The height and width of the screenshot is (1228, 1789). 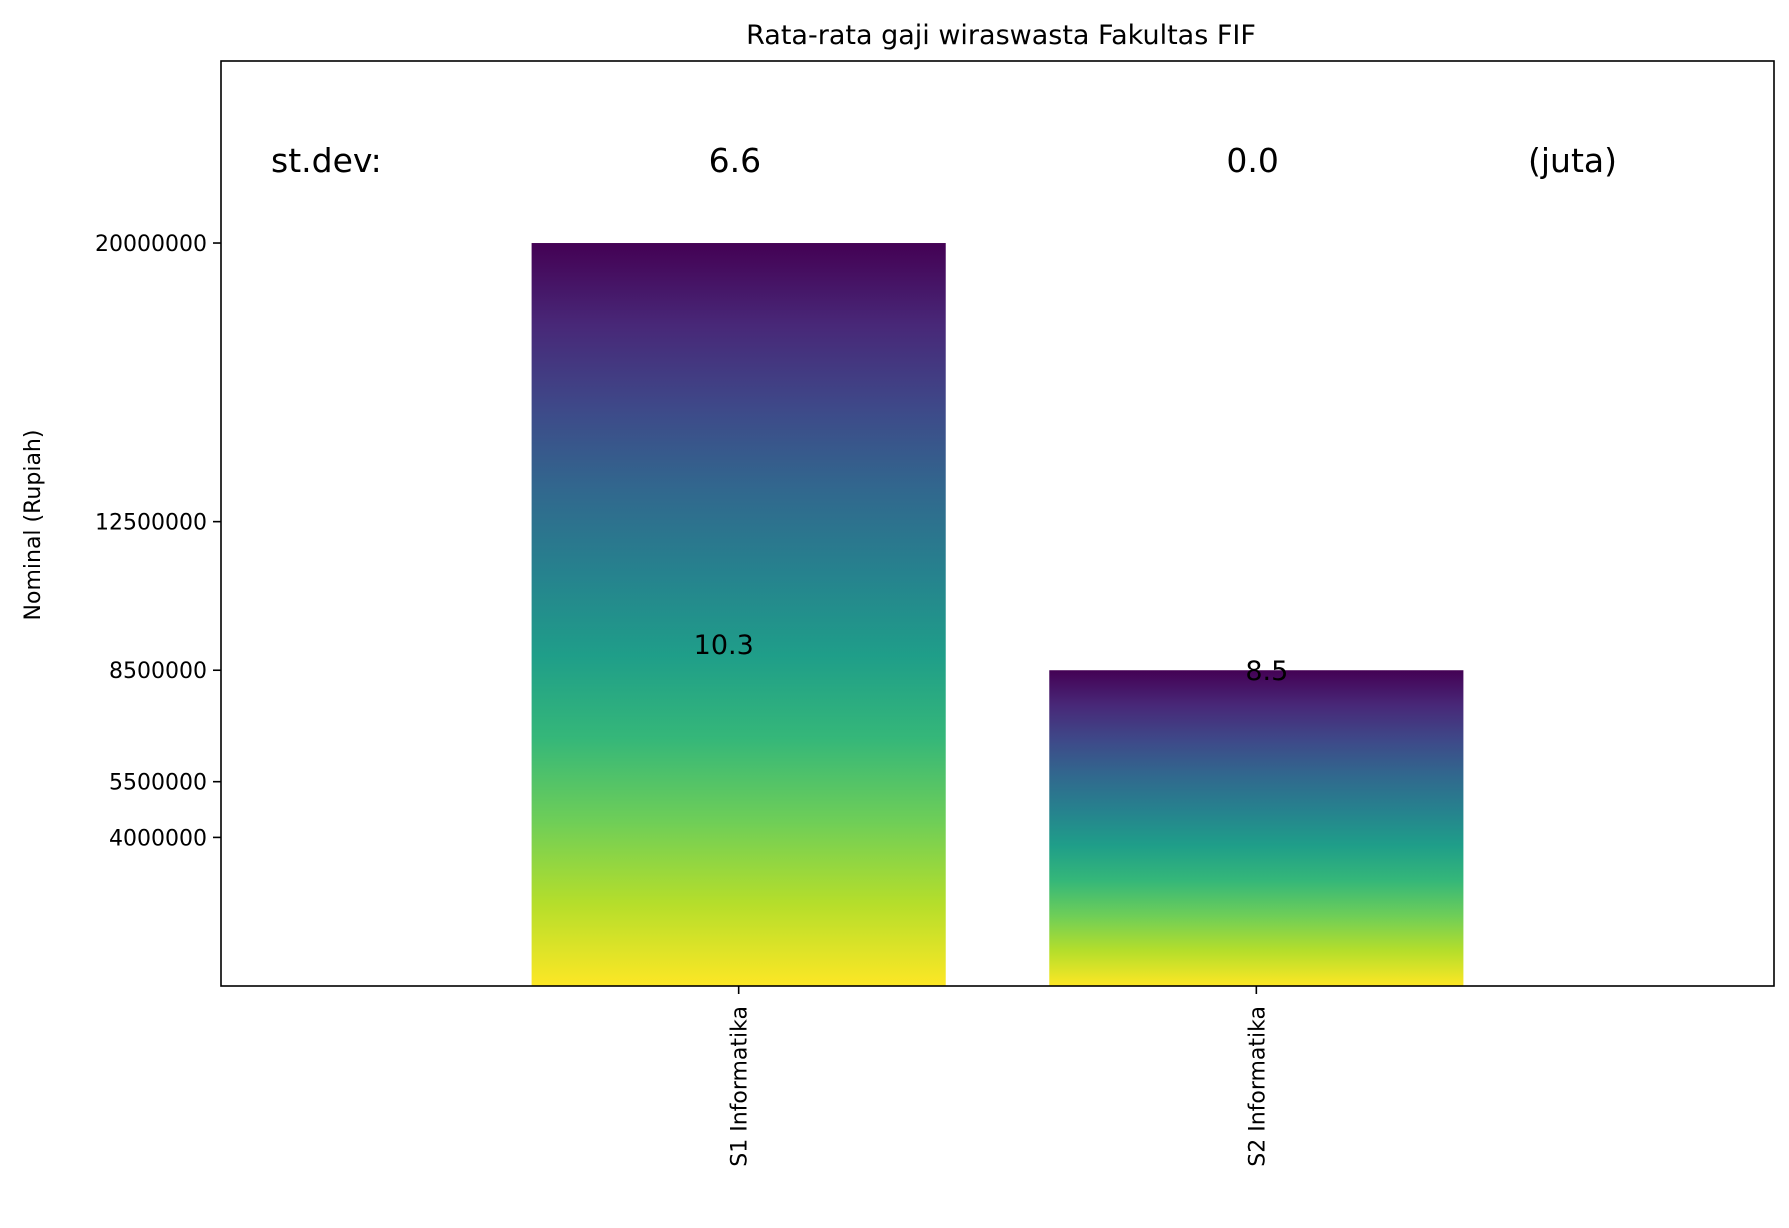 I want to click on stdev-value-s1: 6.6, so click(x=735, y=160).